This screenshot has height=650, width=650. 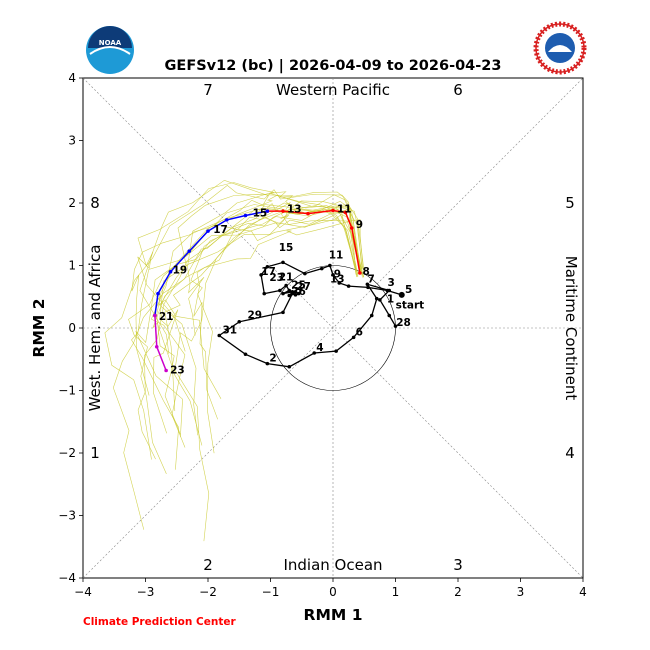 I want to click on x-tick-label: 2, so click(x=458, y=592).